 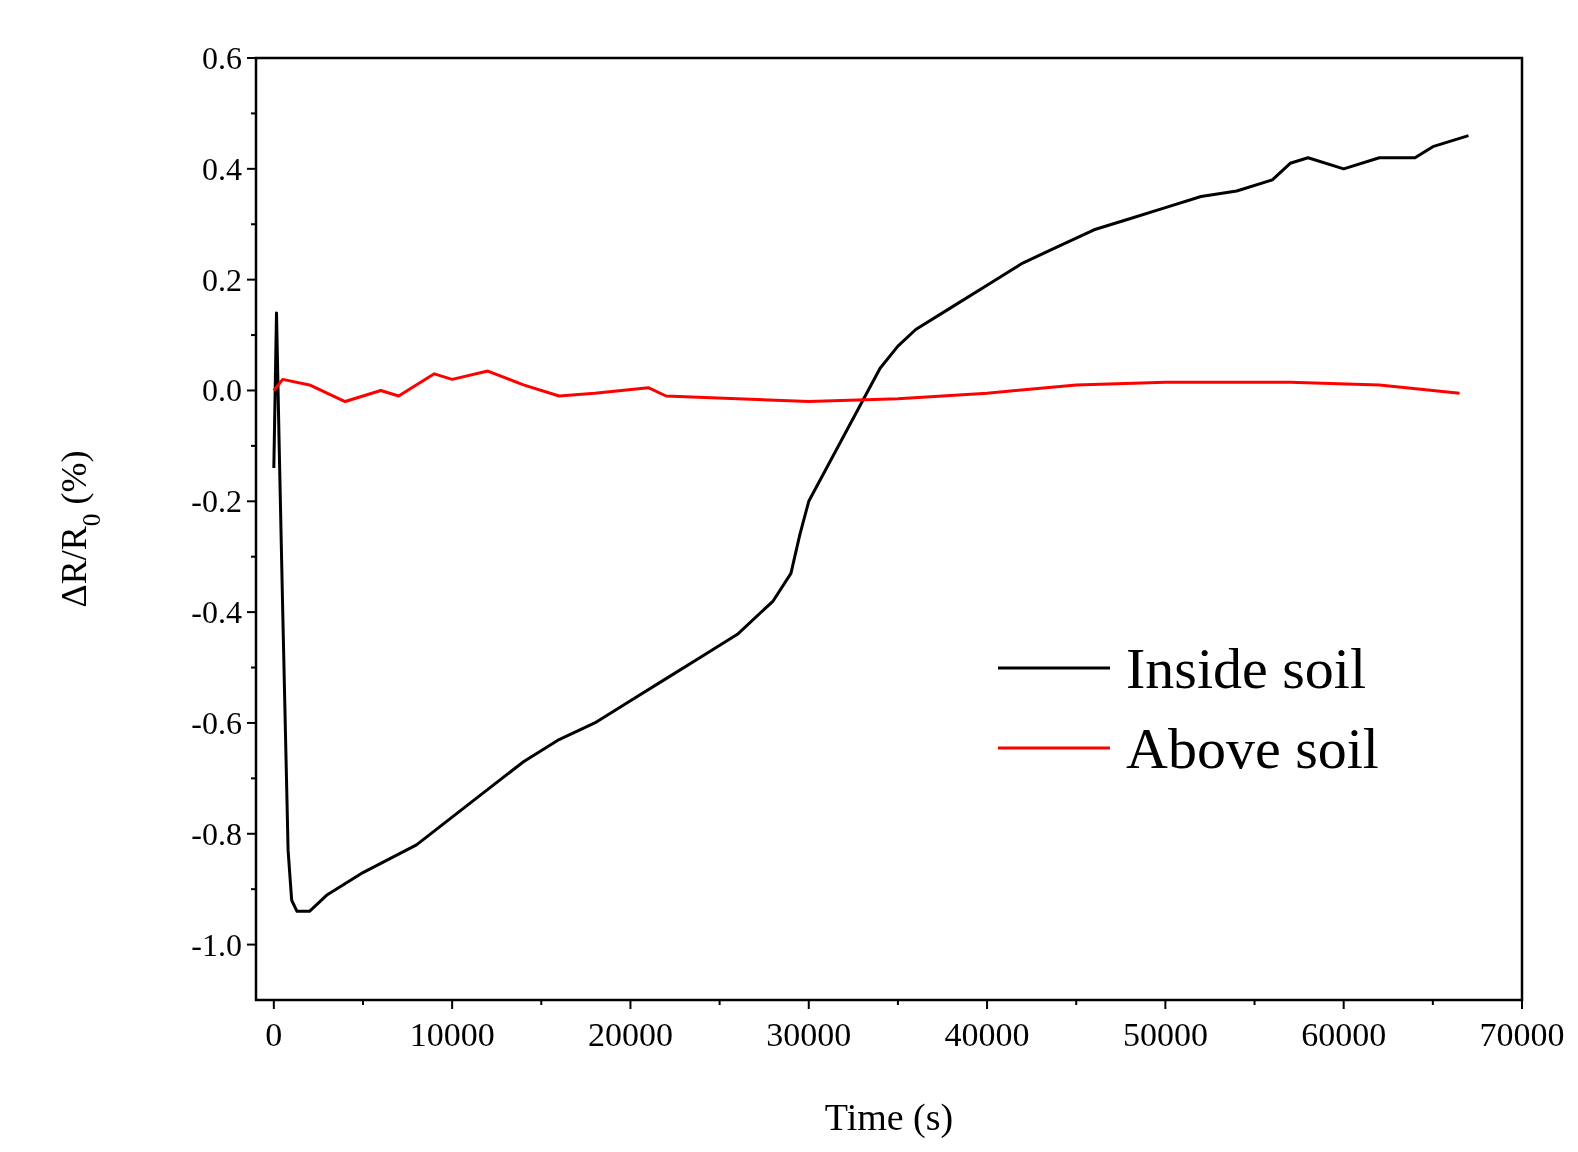 What do you see at coordinates (216, 501) in the screenshot?
I see `y-tick-label: -0.2` at bounding box center [216, 501].